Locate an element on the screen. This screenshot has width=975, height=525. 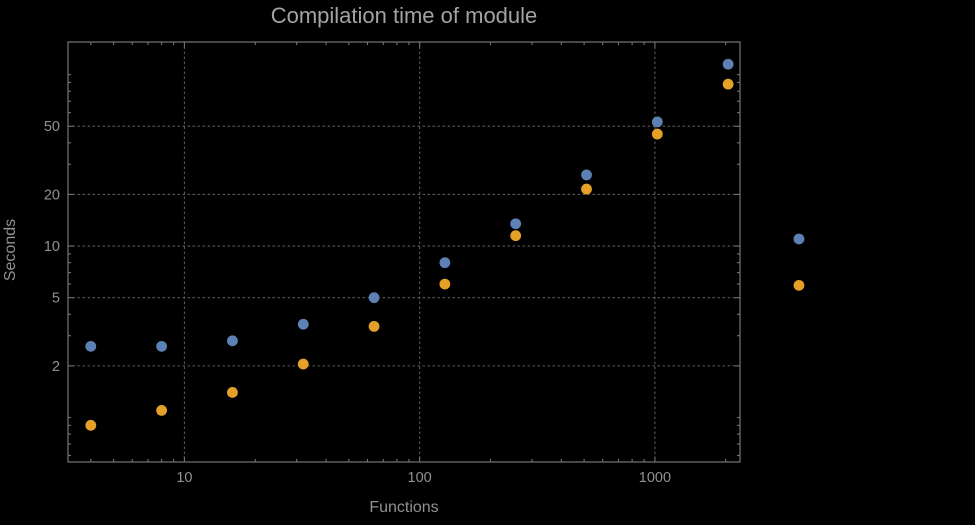
x-tick-label: 100 is located at coordinates (420, 478).